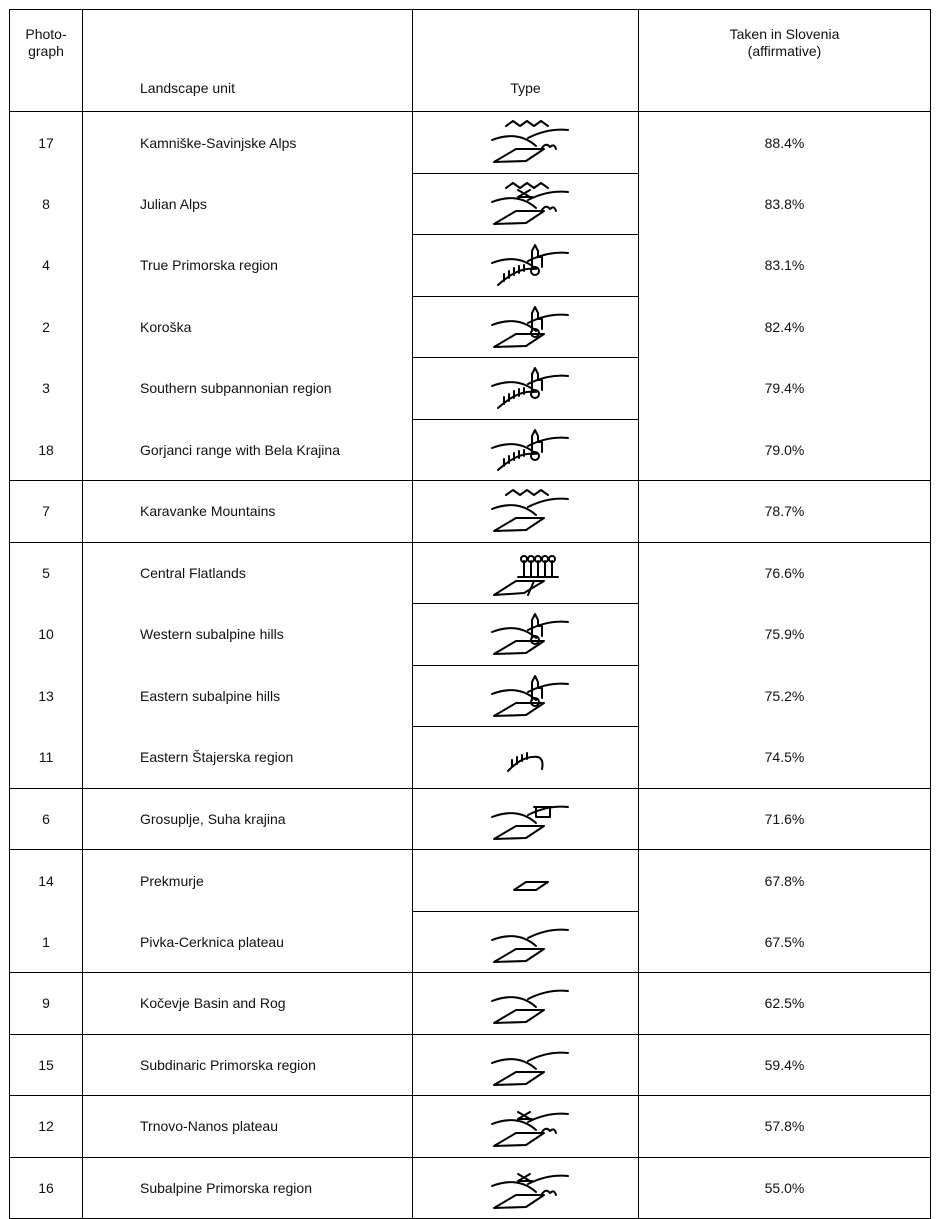 The width and height of the screenshot is (939, 1219). Describe the element at coordinates (247, 60) in the screenshot. I see `column-header: Landscape unit` at that location.